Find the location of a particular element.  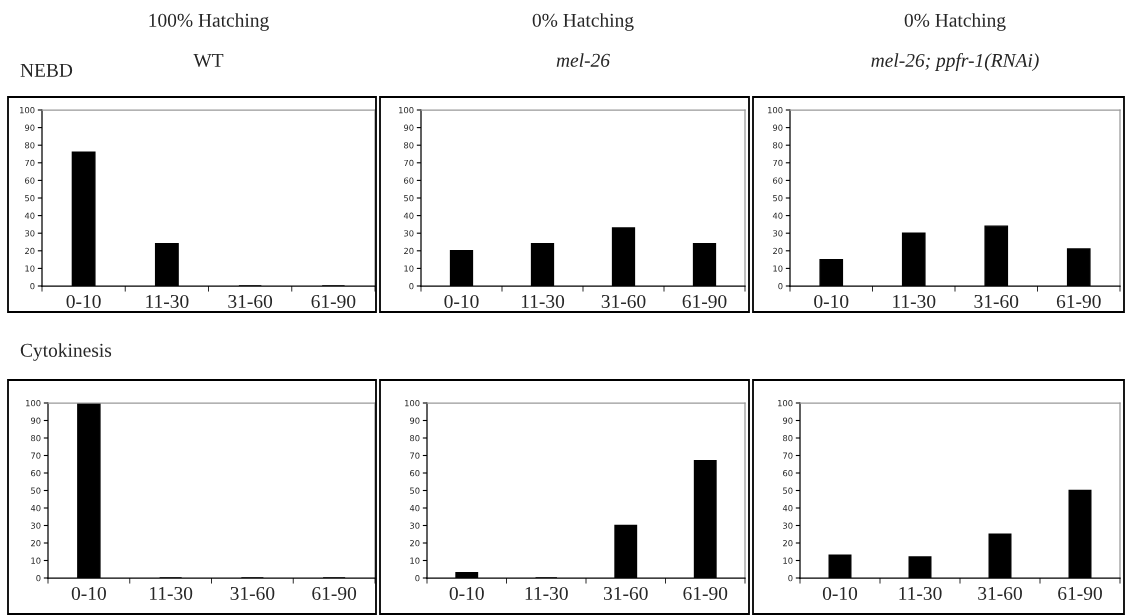

chart-subtitle: WT is located at coordinates (208, 60).